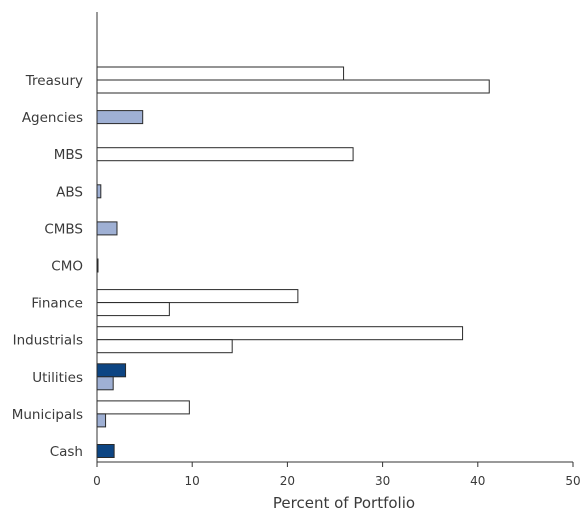 This screenshot has height=515, width=582. Describe the element at coordinates (287, 481) in the screenshot. I see `x-tick-label: 20` at that location.